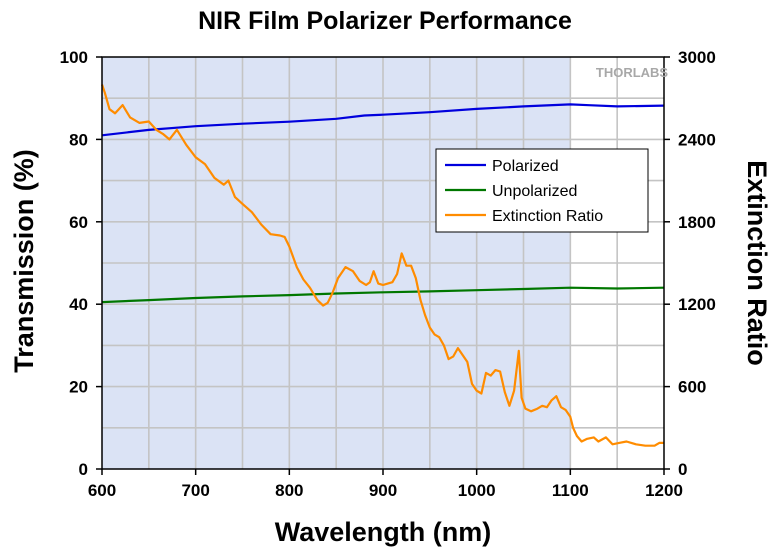 Image resolution: width=780 pixels, height=552 pixels. What do you see at coordinates (477, 490) in the screenshot?
I see `x-tick-label: 1000` at bounding box center [477, 490].